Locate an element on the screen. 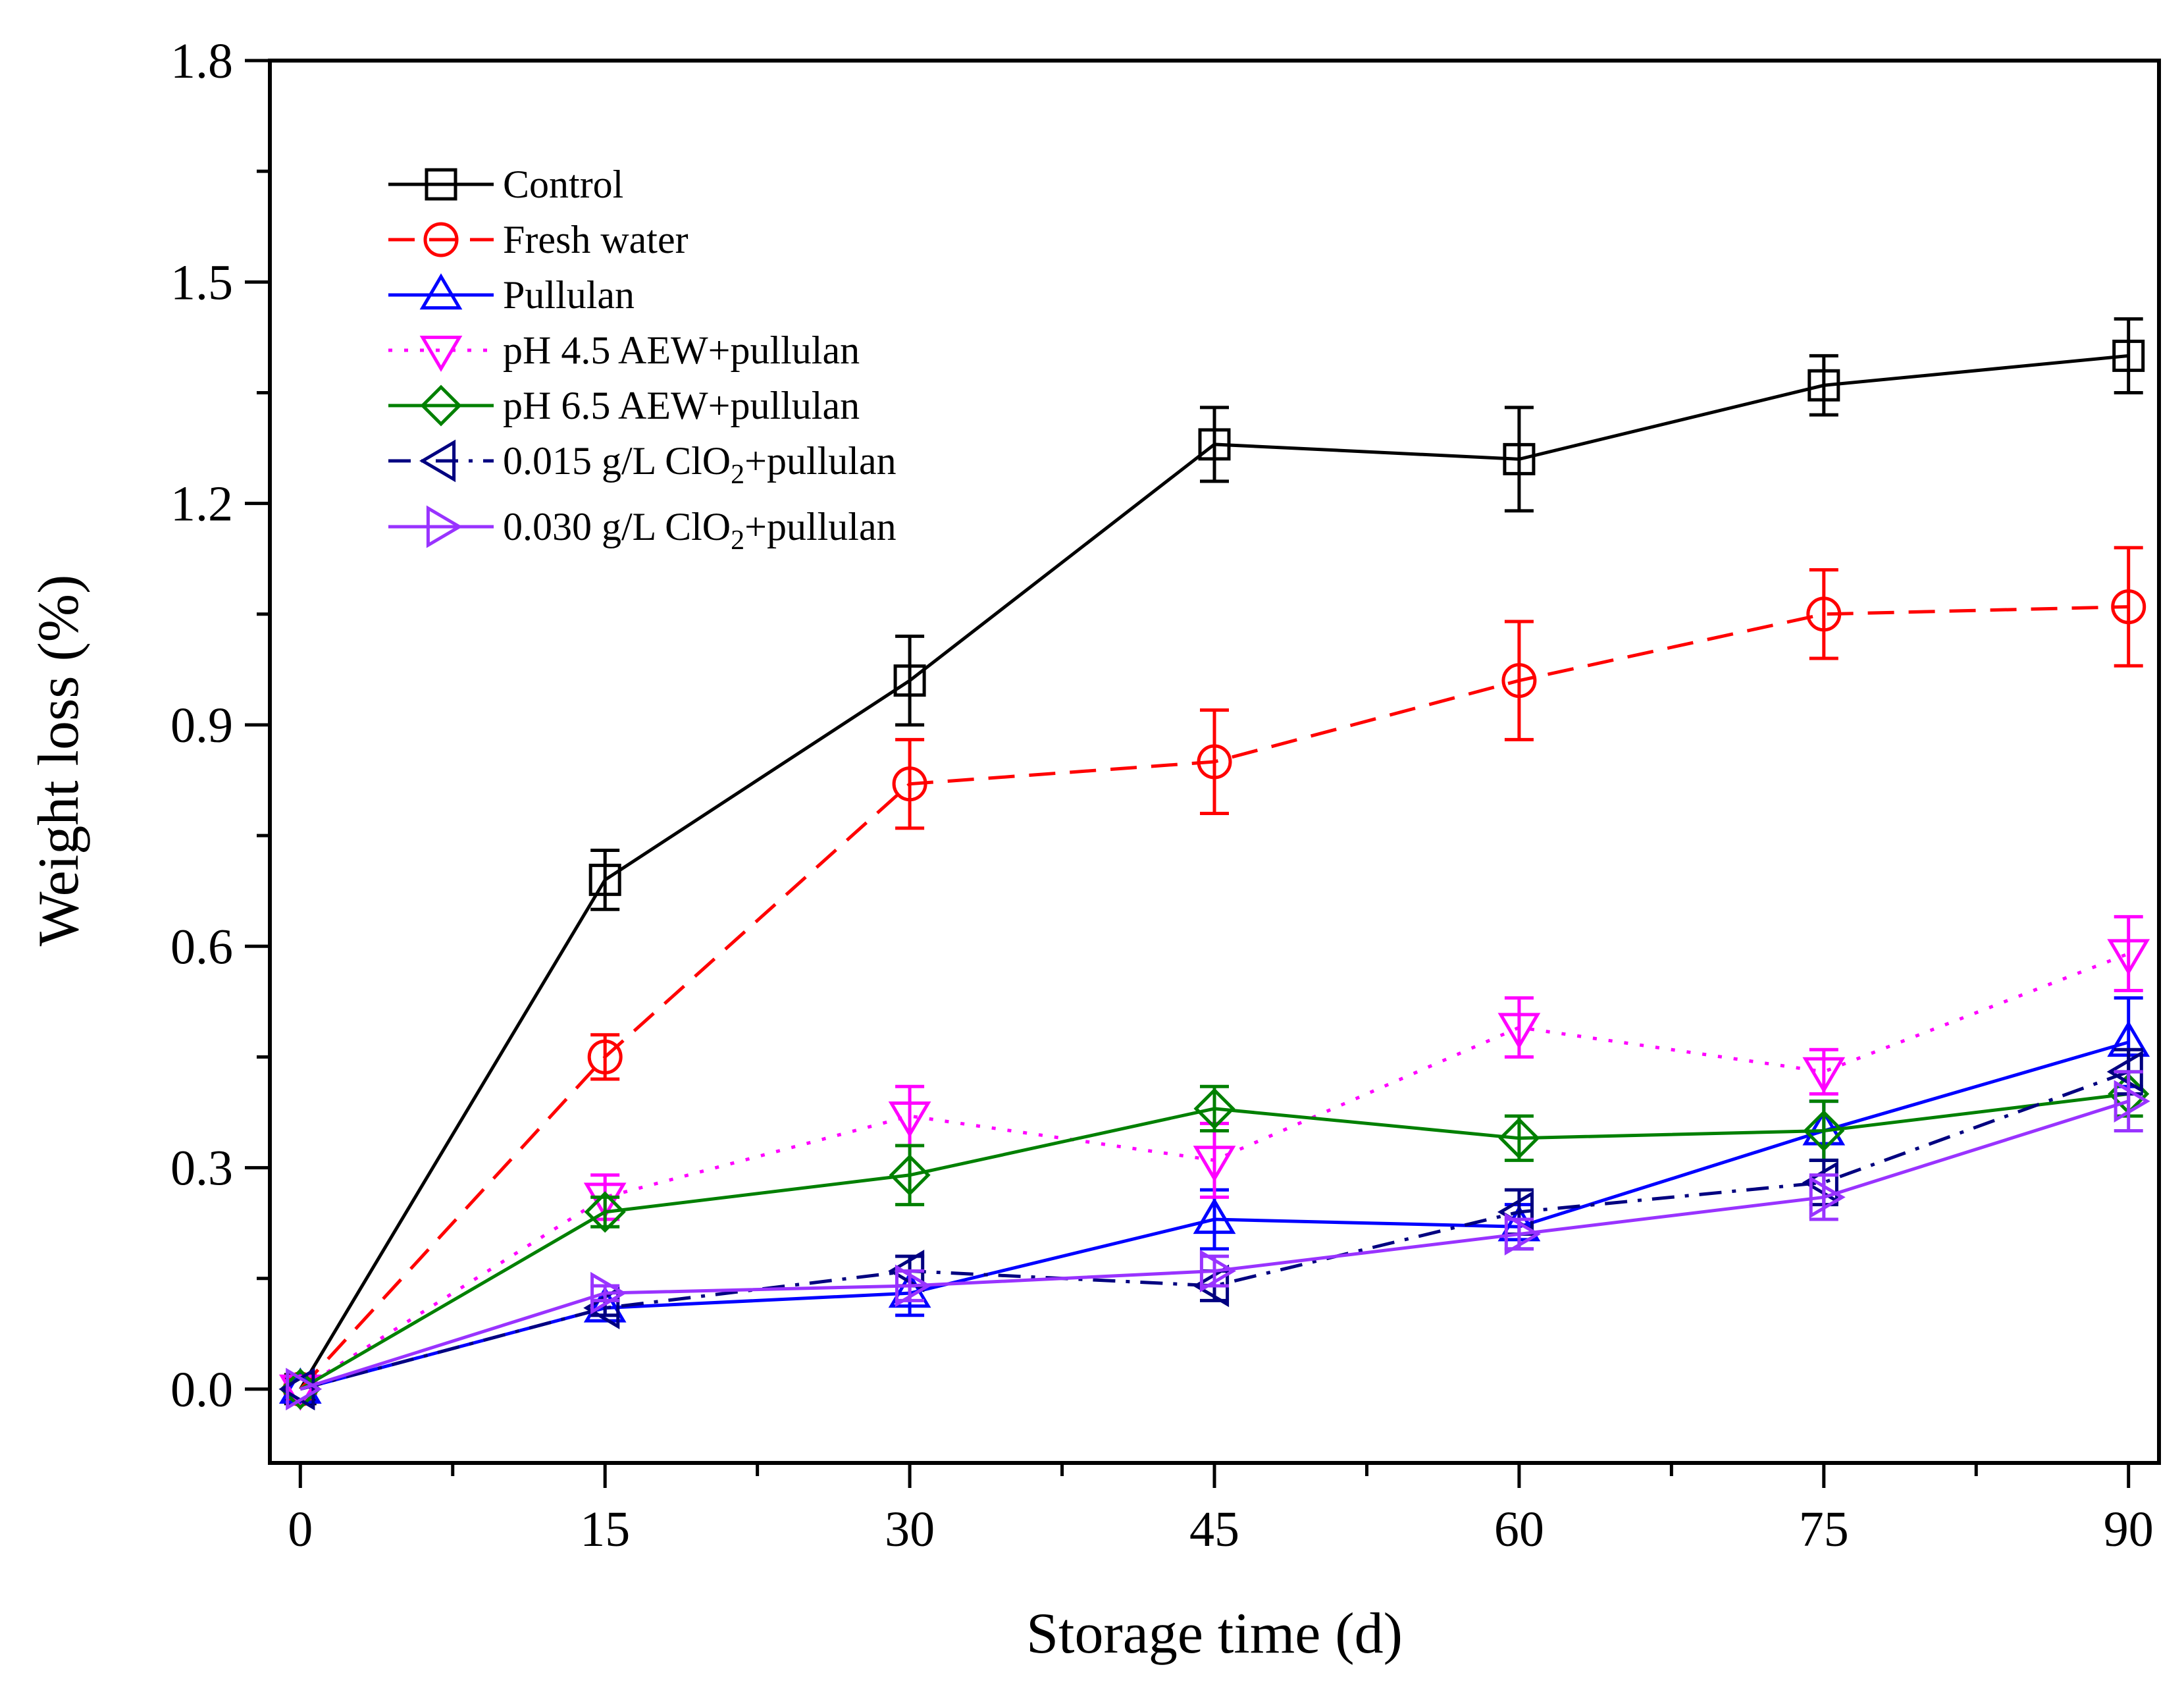  legend-item: pH 6.5 AEW+pullulan is located at coordinates (624, 406).